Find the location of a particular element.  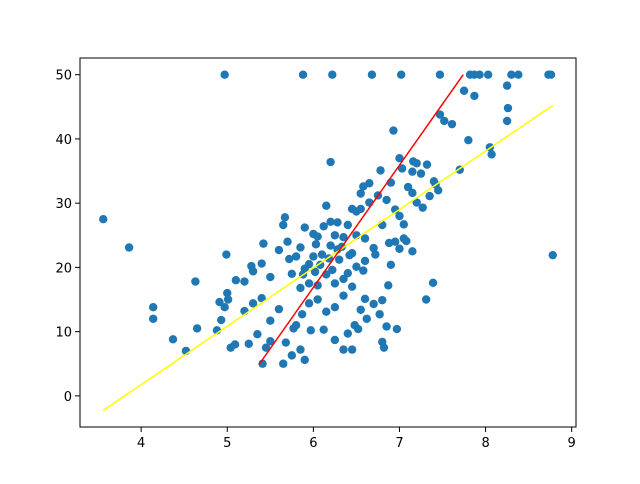

y-tick-label: 40 is located at coordinates (63, 140).